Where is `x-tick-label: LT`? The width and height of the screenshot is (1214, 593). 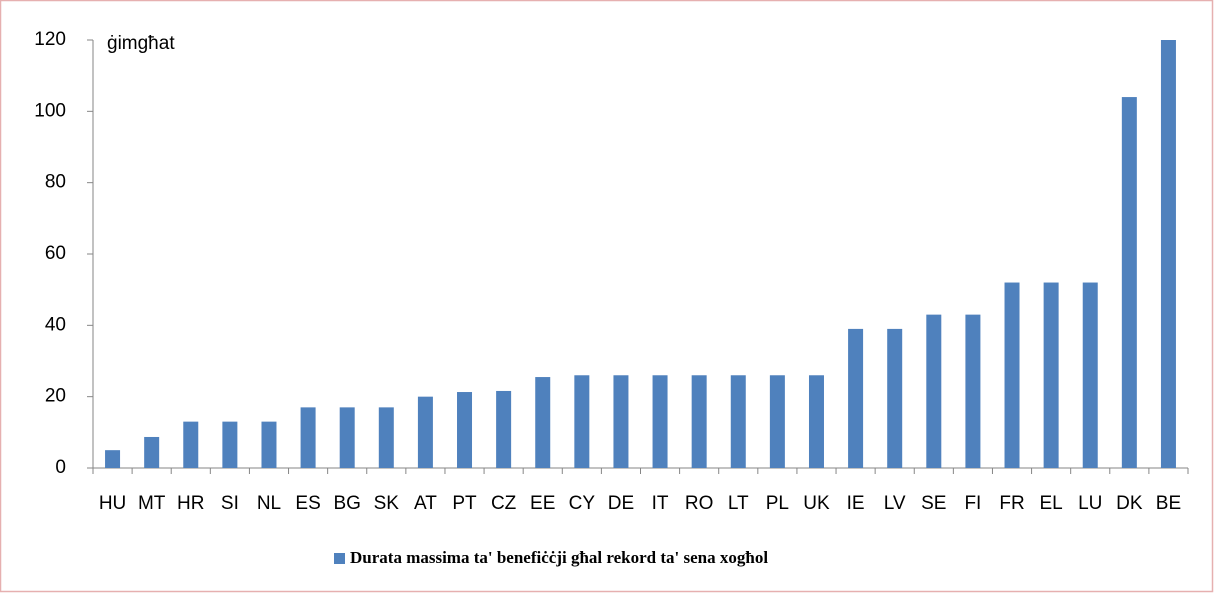 x-tick-label: LT is located at coordinates (738, 503).